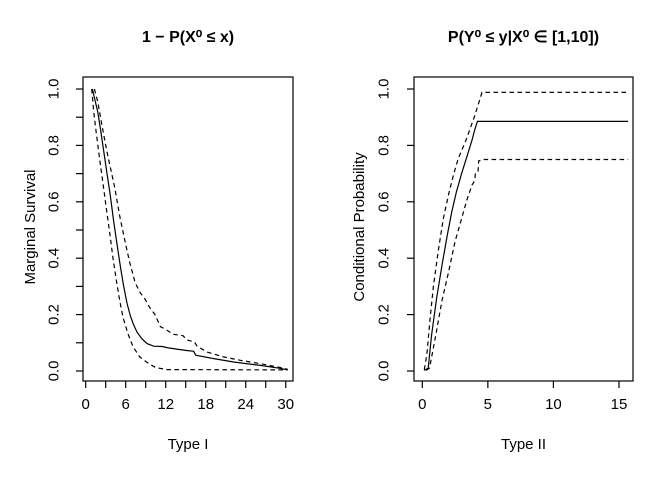  Describe the element at coordinates (285, 404) in the screenshot. I see `left-x-tick-label: 30` at that location.